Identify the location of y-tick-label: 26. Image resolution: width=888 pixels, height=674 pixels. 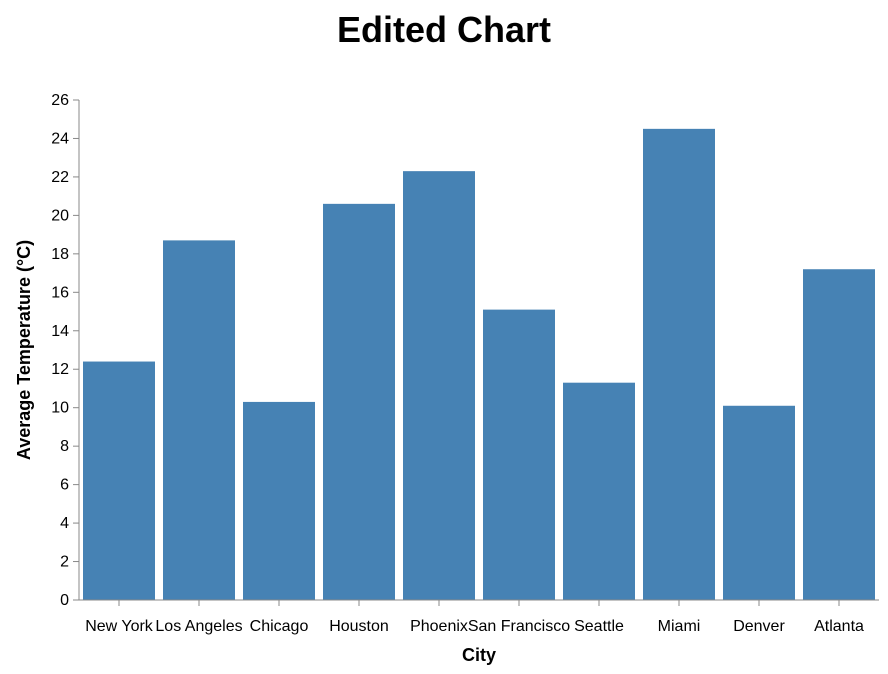
(60, 100).